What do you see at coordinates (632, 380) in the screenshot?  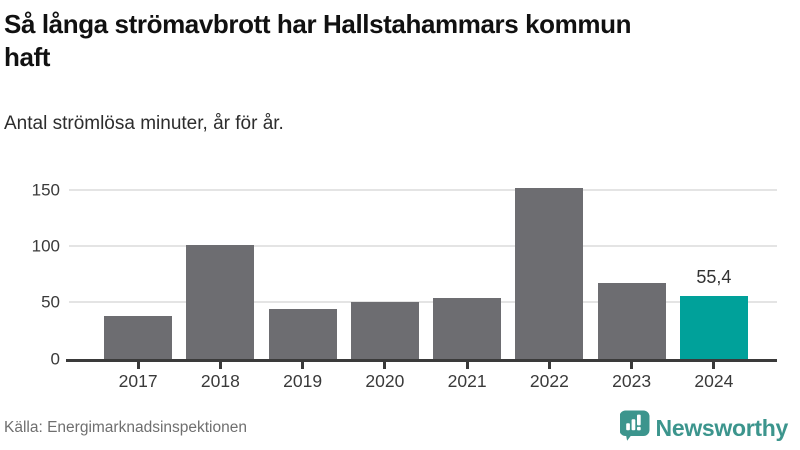 I see `x-tick-label: 2023` at bounding box center [632, 380].